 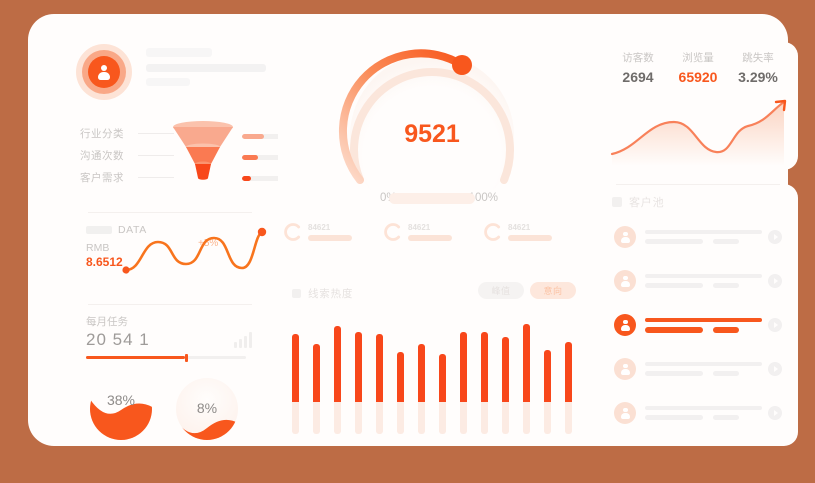 I want to click on funnel-bar-row, so click(x=263, y=157).